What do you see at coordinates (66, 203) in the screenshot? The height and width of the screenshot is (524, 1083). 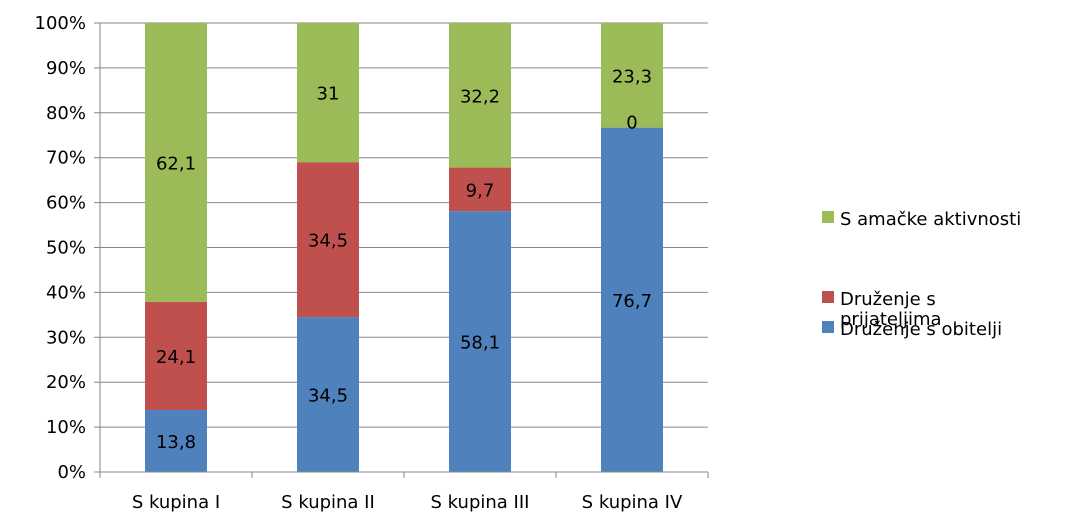 I see `y-tick-label: 60%` at bounding box center [66, 203].